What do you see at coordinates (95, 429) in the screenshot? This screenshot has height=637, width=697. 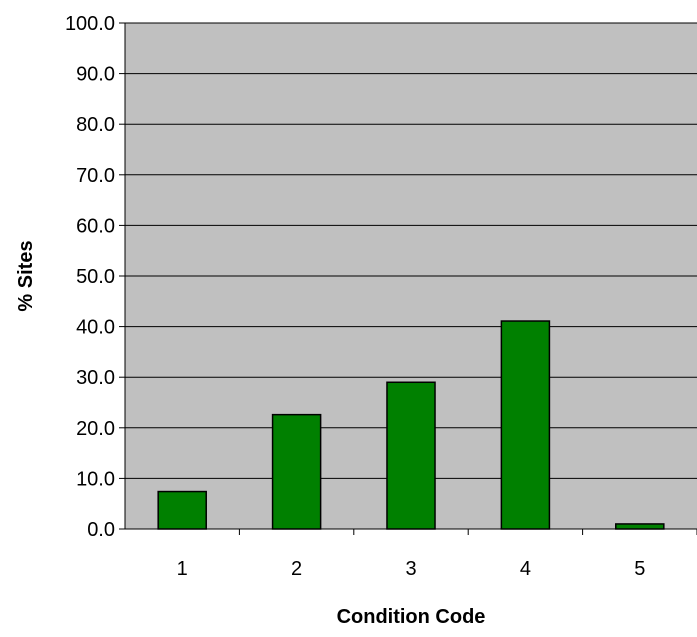 I see `y-tick-label: 20.0` at bounding box center [95, 429].